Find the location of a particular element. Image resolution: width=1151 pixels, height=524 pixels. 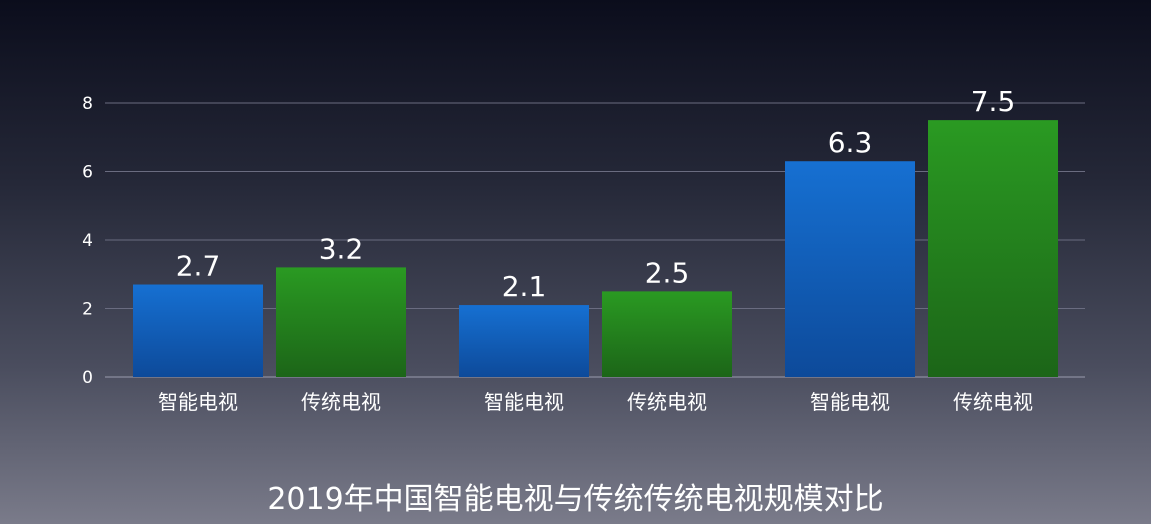

y-tick-label: 4 is located at coordinates (87, 241).